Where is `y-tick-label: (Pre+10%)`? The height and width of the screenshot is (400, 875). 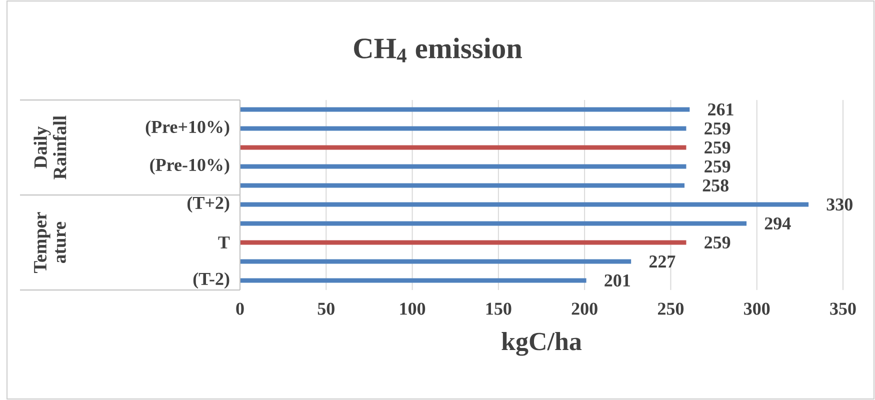 y-tick-label: (Pre+10%) is located at coordinates (188, 128).